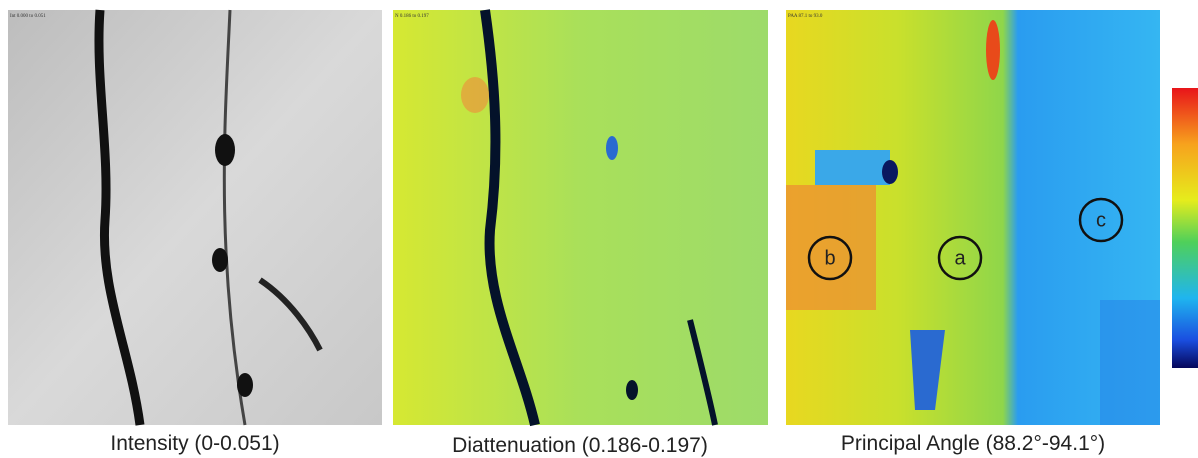 The width and height of the screenshot is (1198, 458). I want to click on marker-label: a, so click(960, 258).